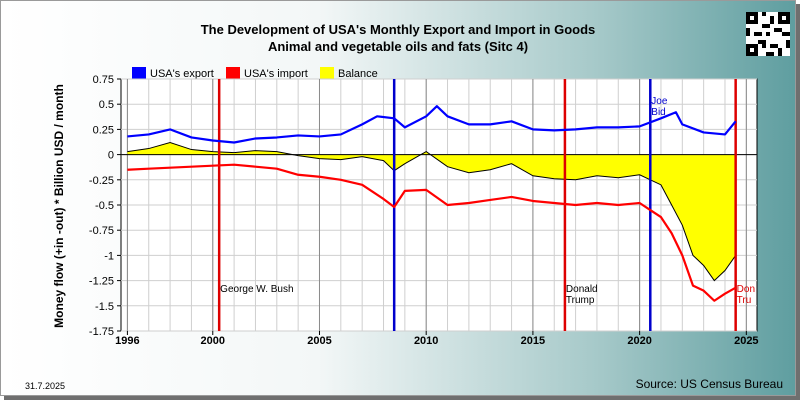  Describe the element at coordinates (109, 256) in the screenshot. I see `y-tick-label: -1` at that location.